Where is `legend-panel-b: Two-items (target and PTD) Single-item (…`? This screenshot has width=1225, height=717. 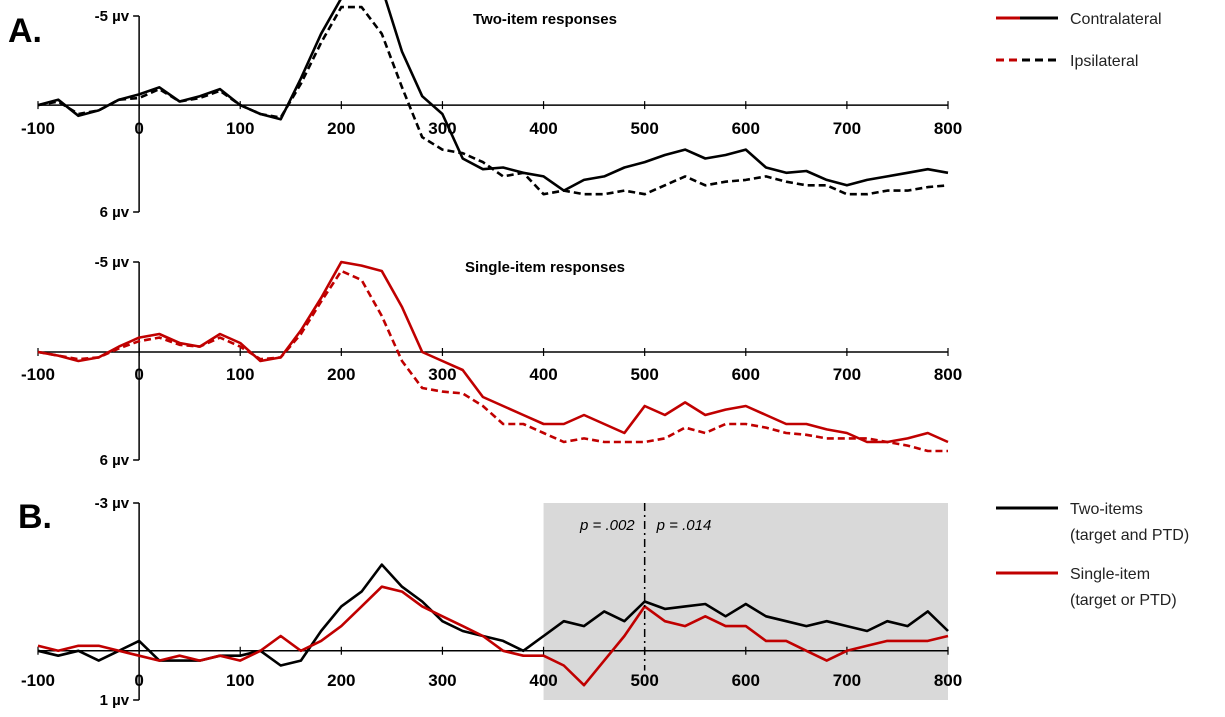 legend-panel-b: Two-items (target and PTD) Single-item (… is located at coordinates (1092, 555).